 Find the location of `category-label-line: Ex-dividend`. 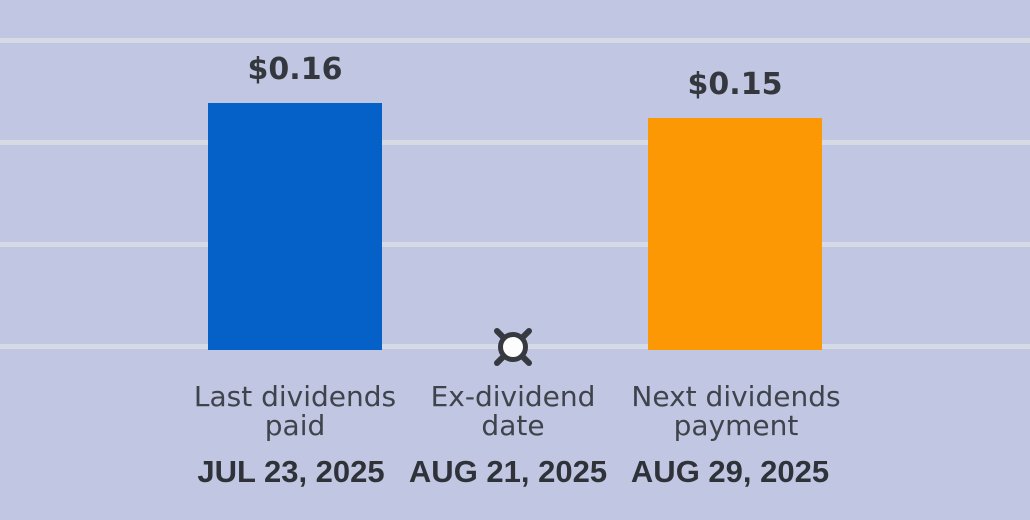

category-label-line: Ex-dividend is located at coordinates (513, 396).